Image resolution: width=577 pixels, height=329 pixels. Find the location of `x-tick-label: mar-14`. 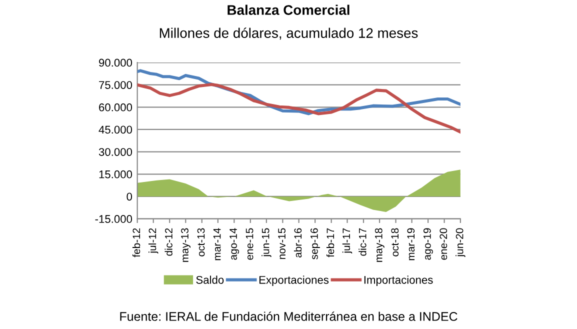

x-tick-label: mar-14 is located at coordinates (217, 244).